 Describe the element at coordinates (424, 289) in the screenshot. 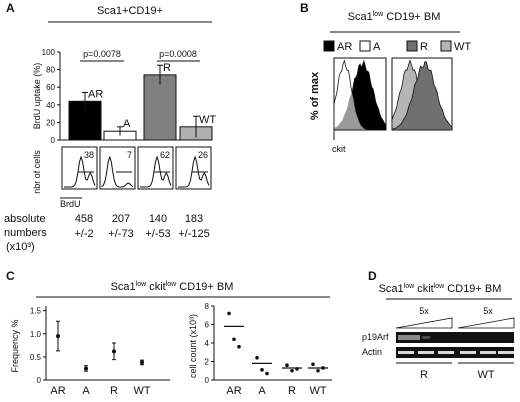

I see `panel-d-header-mid: ckit` at that location.